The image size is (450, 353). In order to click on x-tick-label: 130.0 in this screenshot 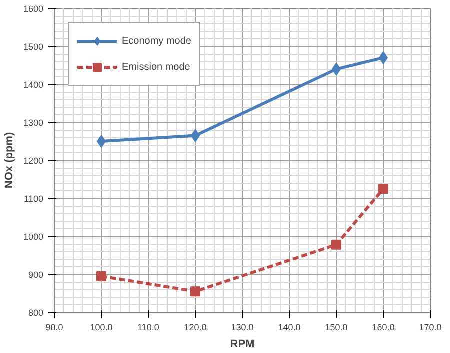, I will do `click(242, 327)`.